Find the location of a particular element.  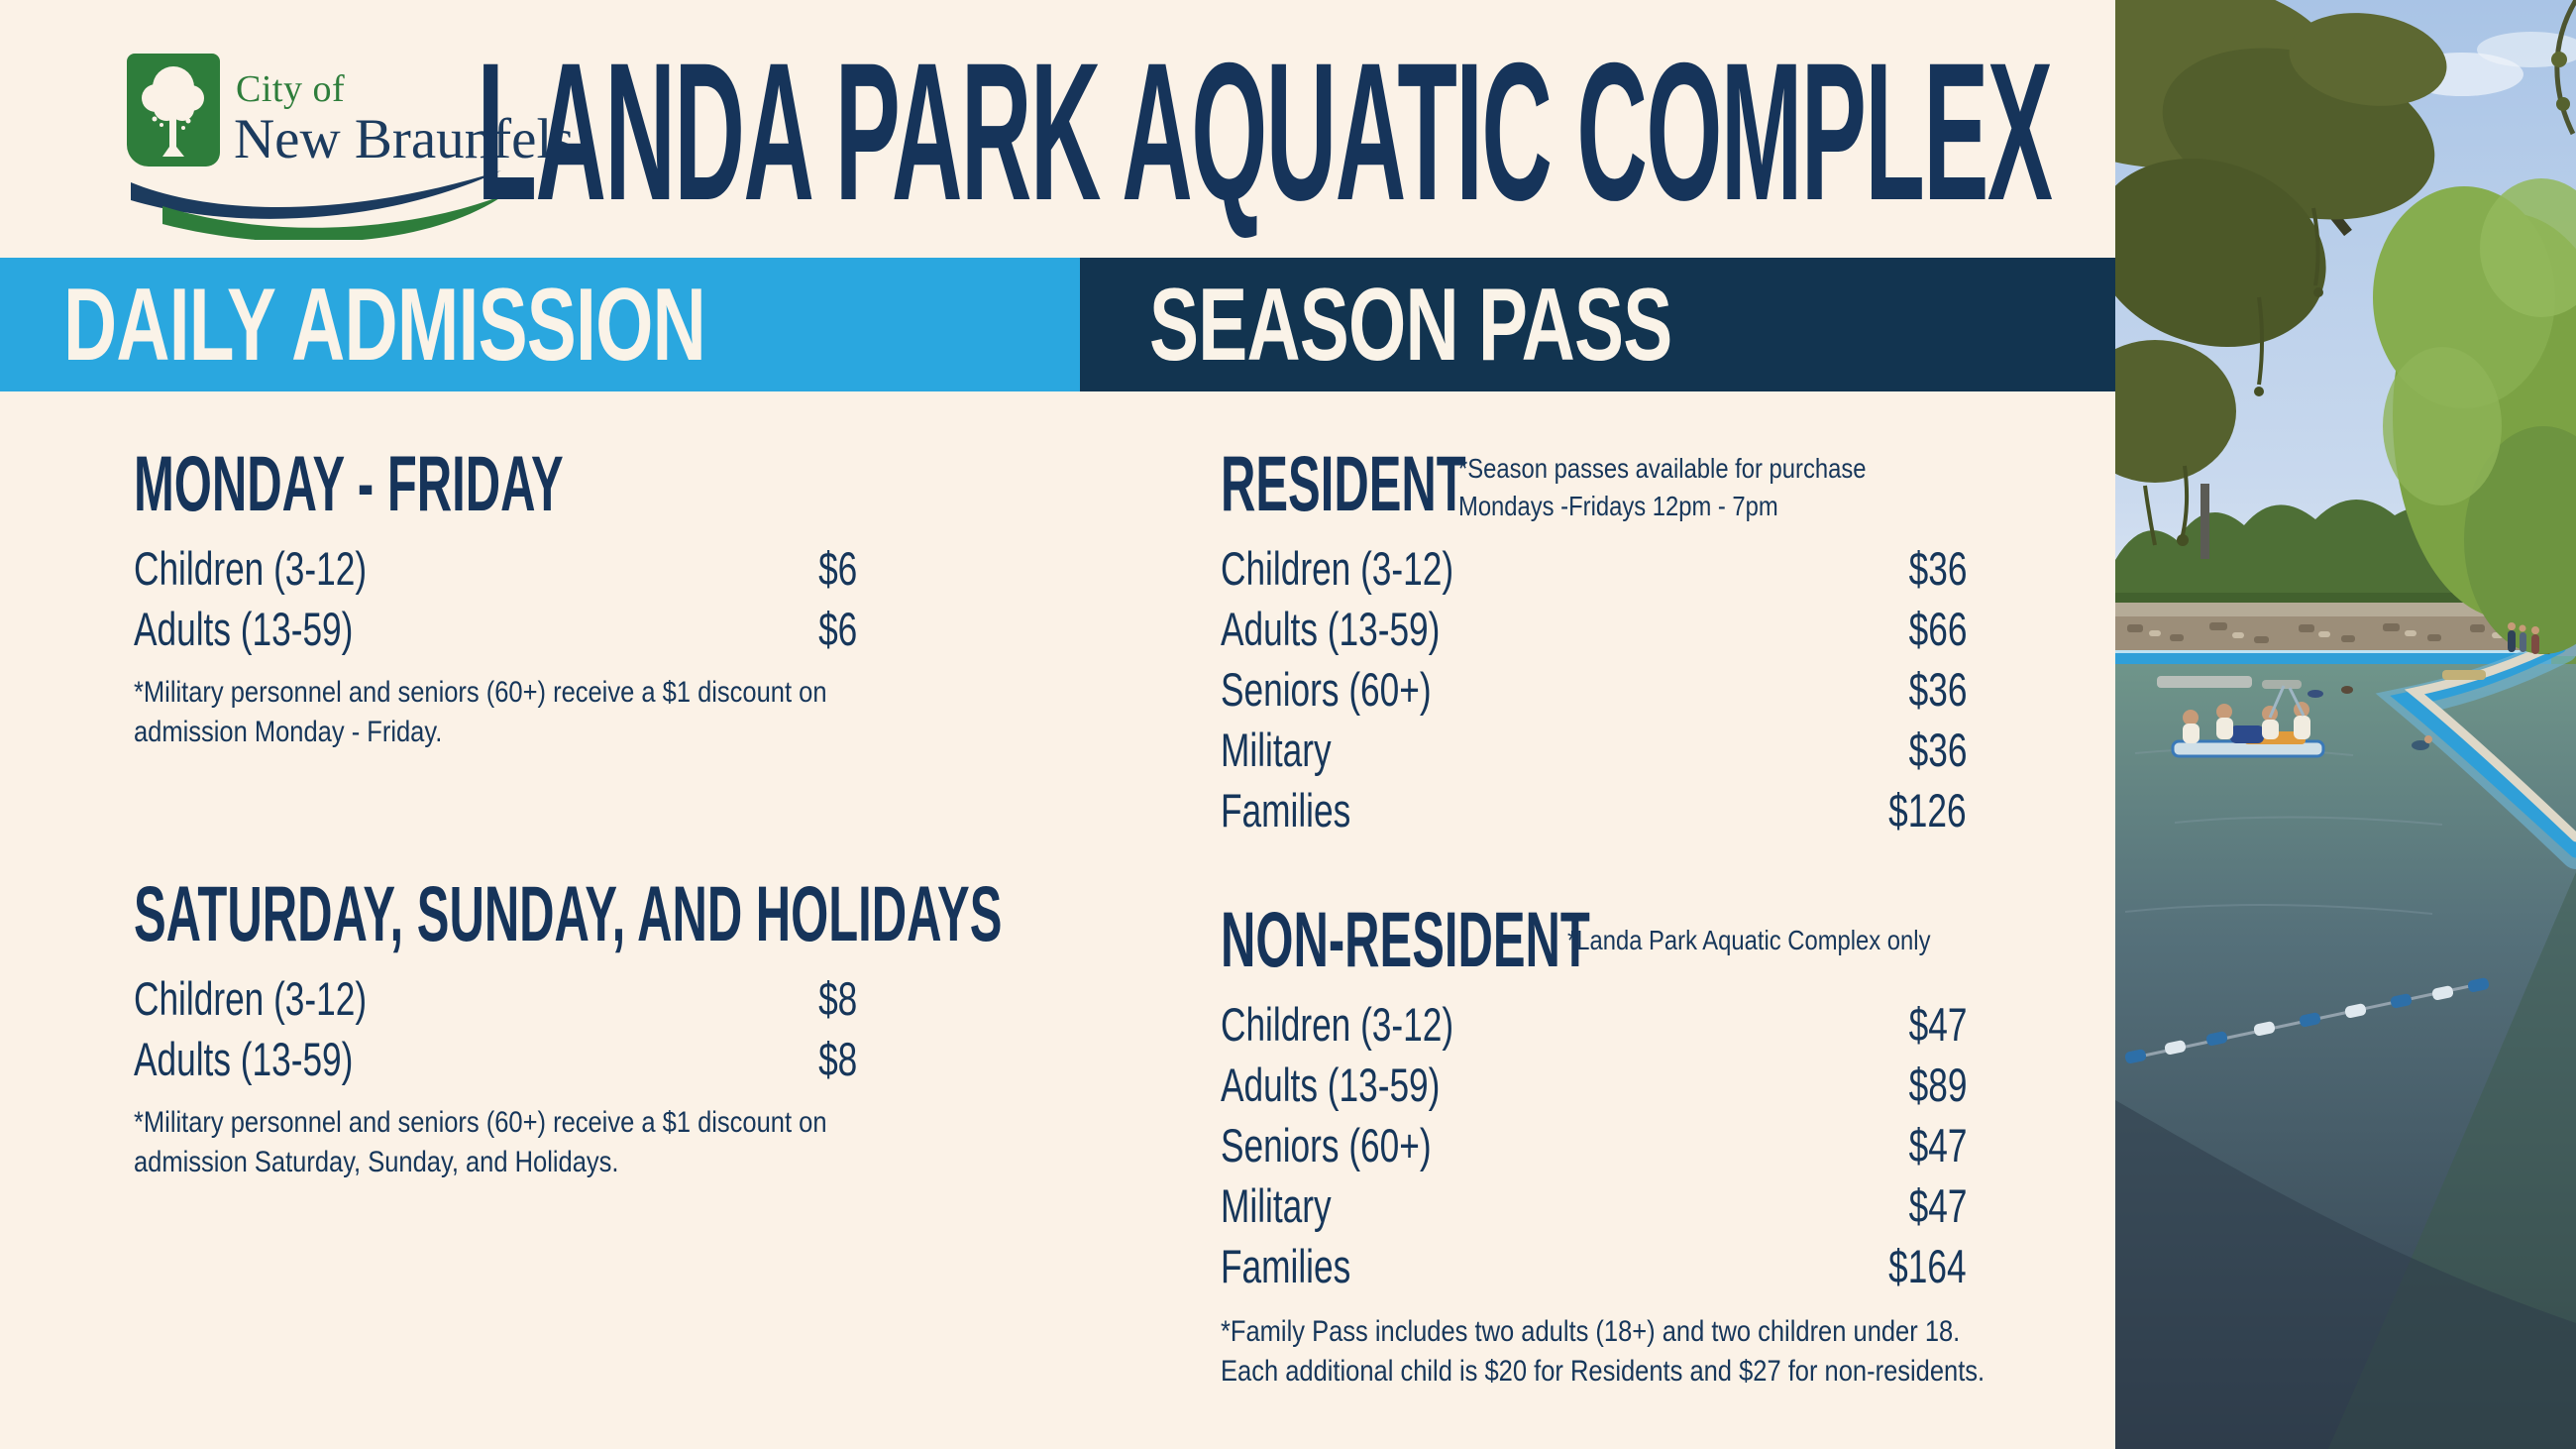

table-row: Children (3-12) $47 is located at coordinates (1594, 1024).